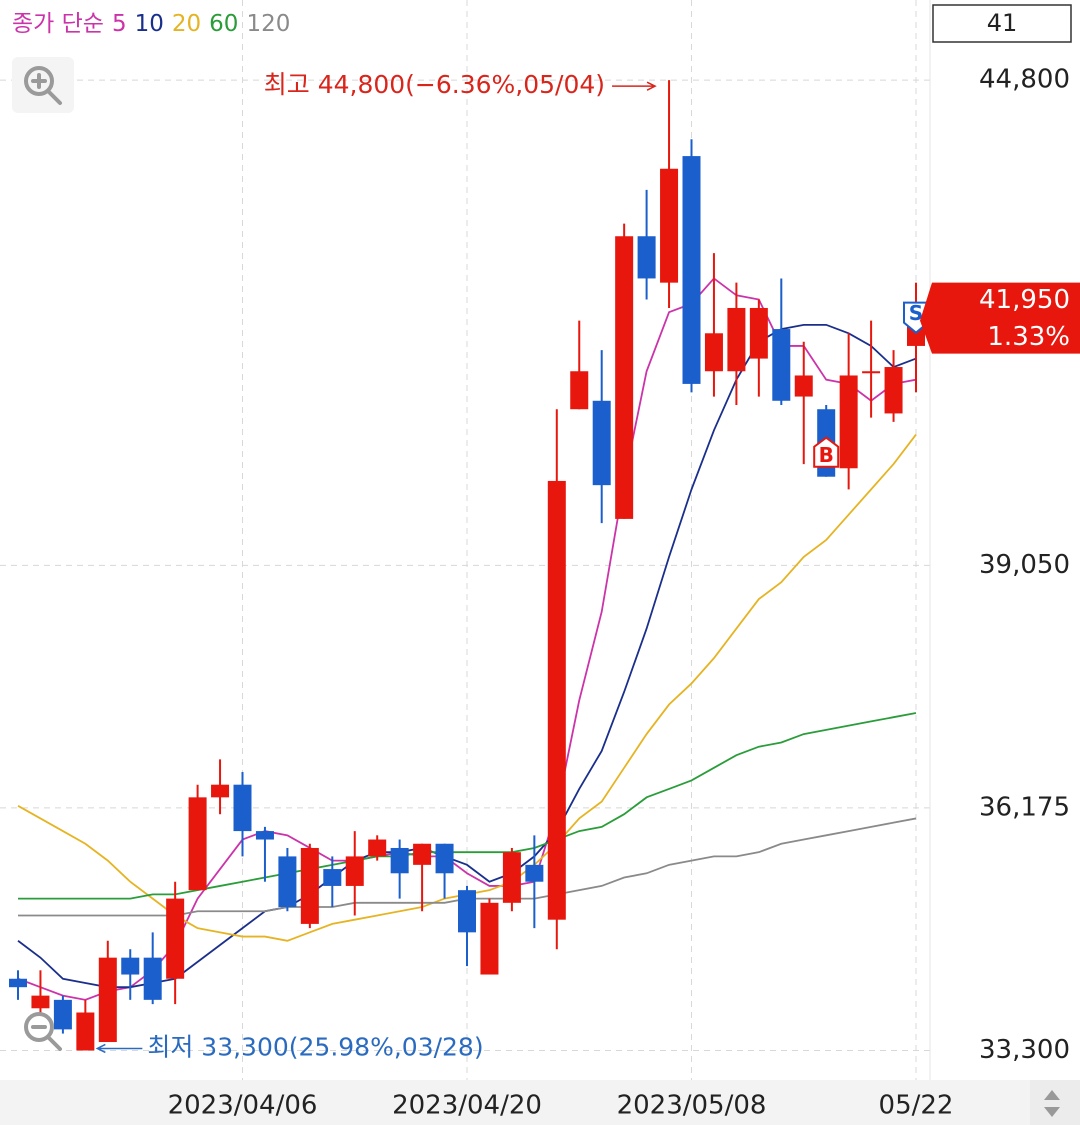  Describe the element at coordinates (916, 1106) in the screenshot. I see `x-tick-label: 05/22` at that location.